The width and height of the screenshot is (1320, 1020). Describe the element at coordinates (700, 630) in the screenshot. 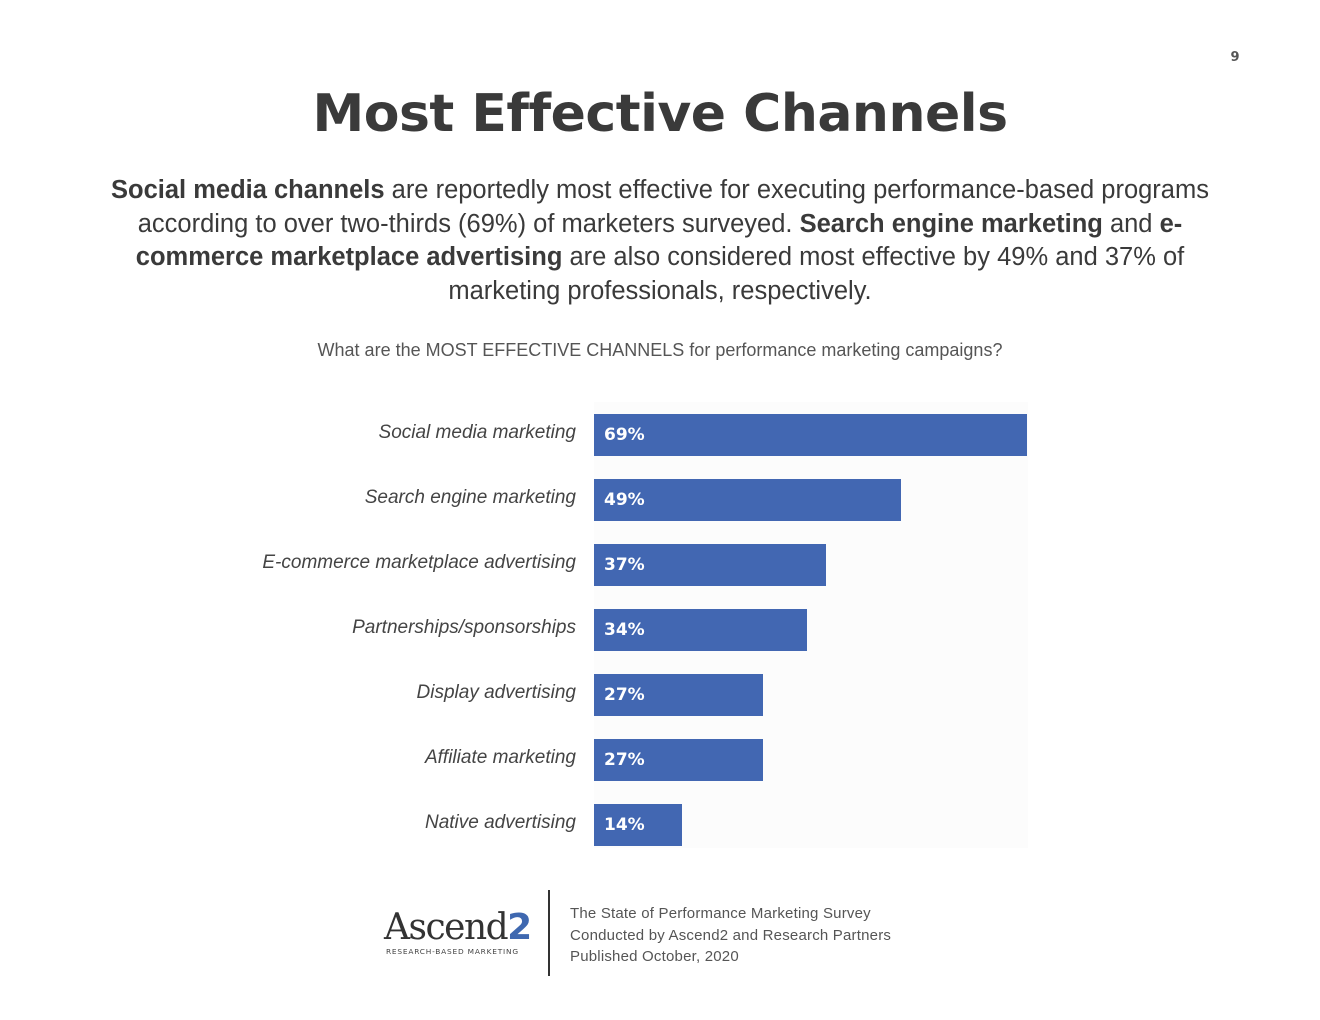

I see `bar: 34%` at that location.